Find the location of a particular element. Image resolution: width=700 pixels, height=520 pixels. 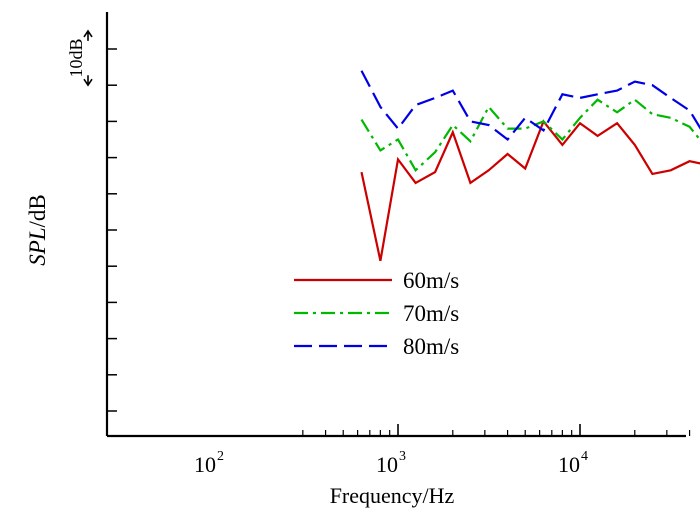

legend: 60m/s 70m/s 80m/s is located at coordinates (376, 313).